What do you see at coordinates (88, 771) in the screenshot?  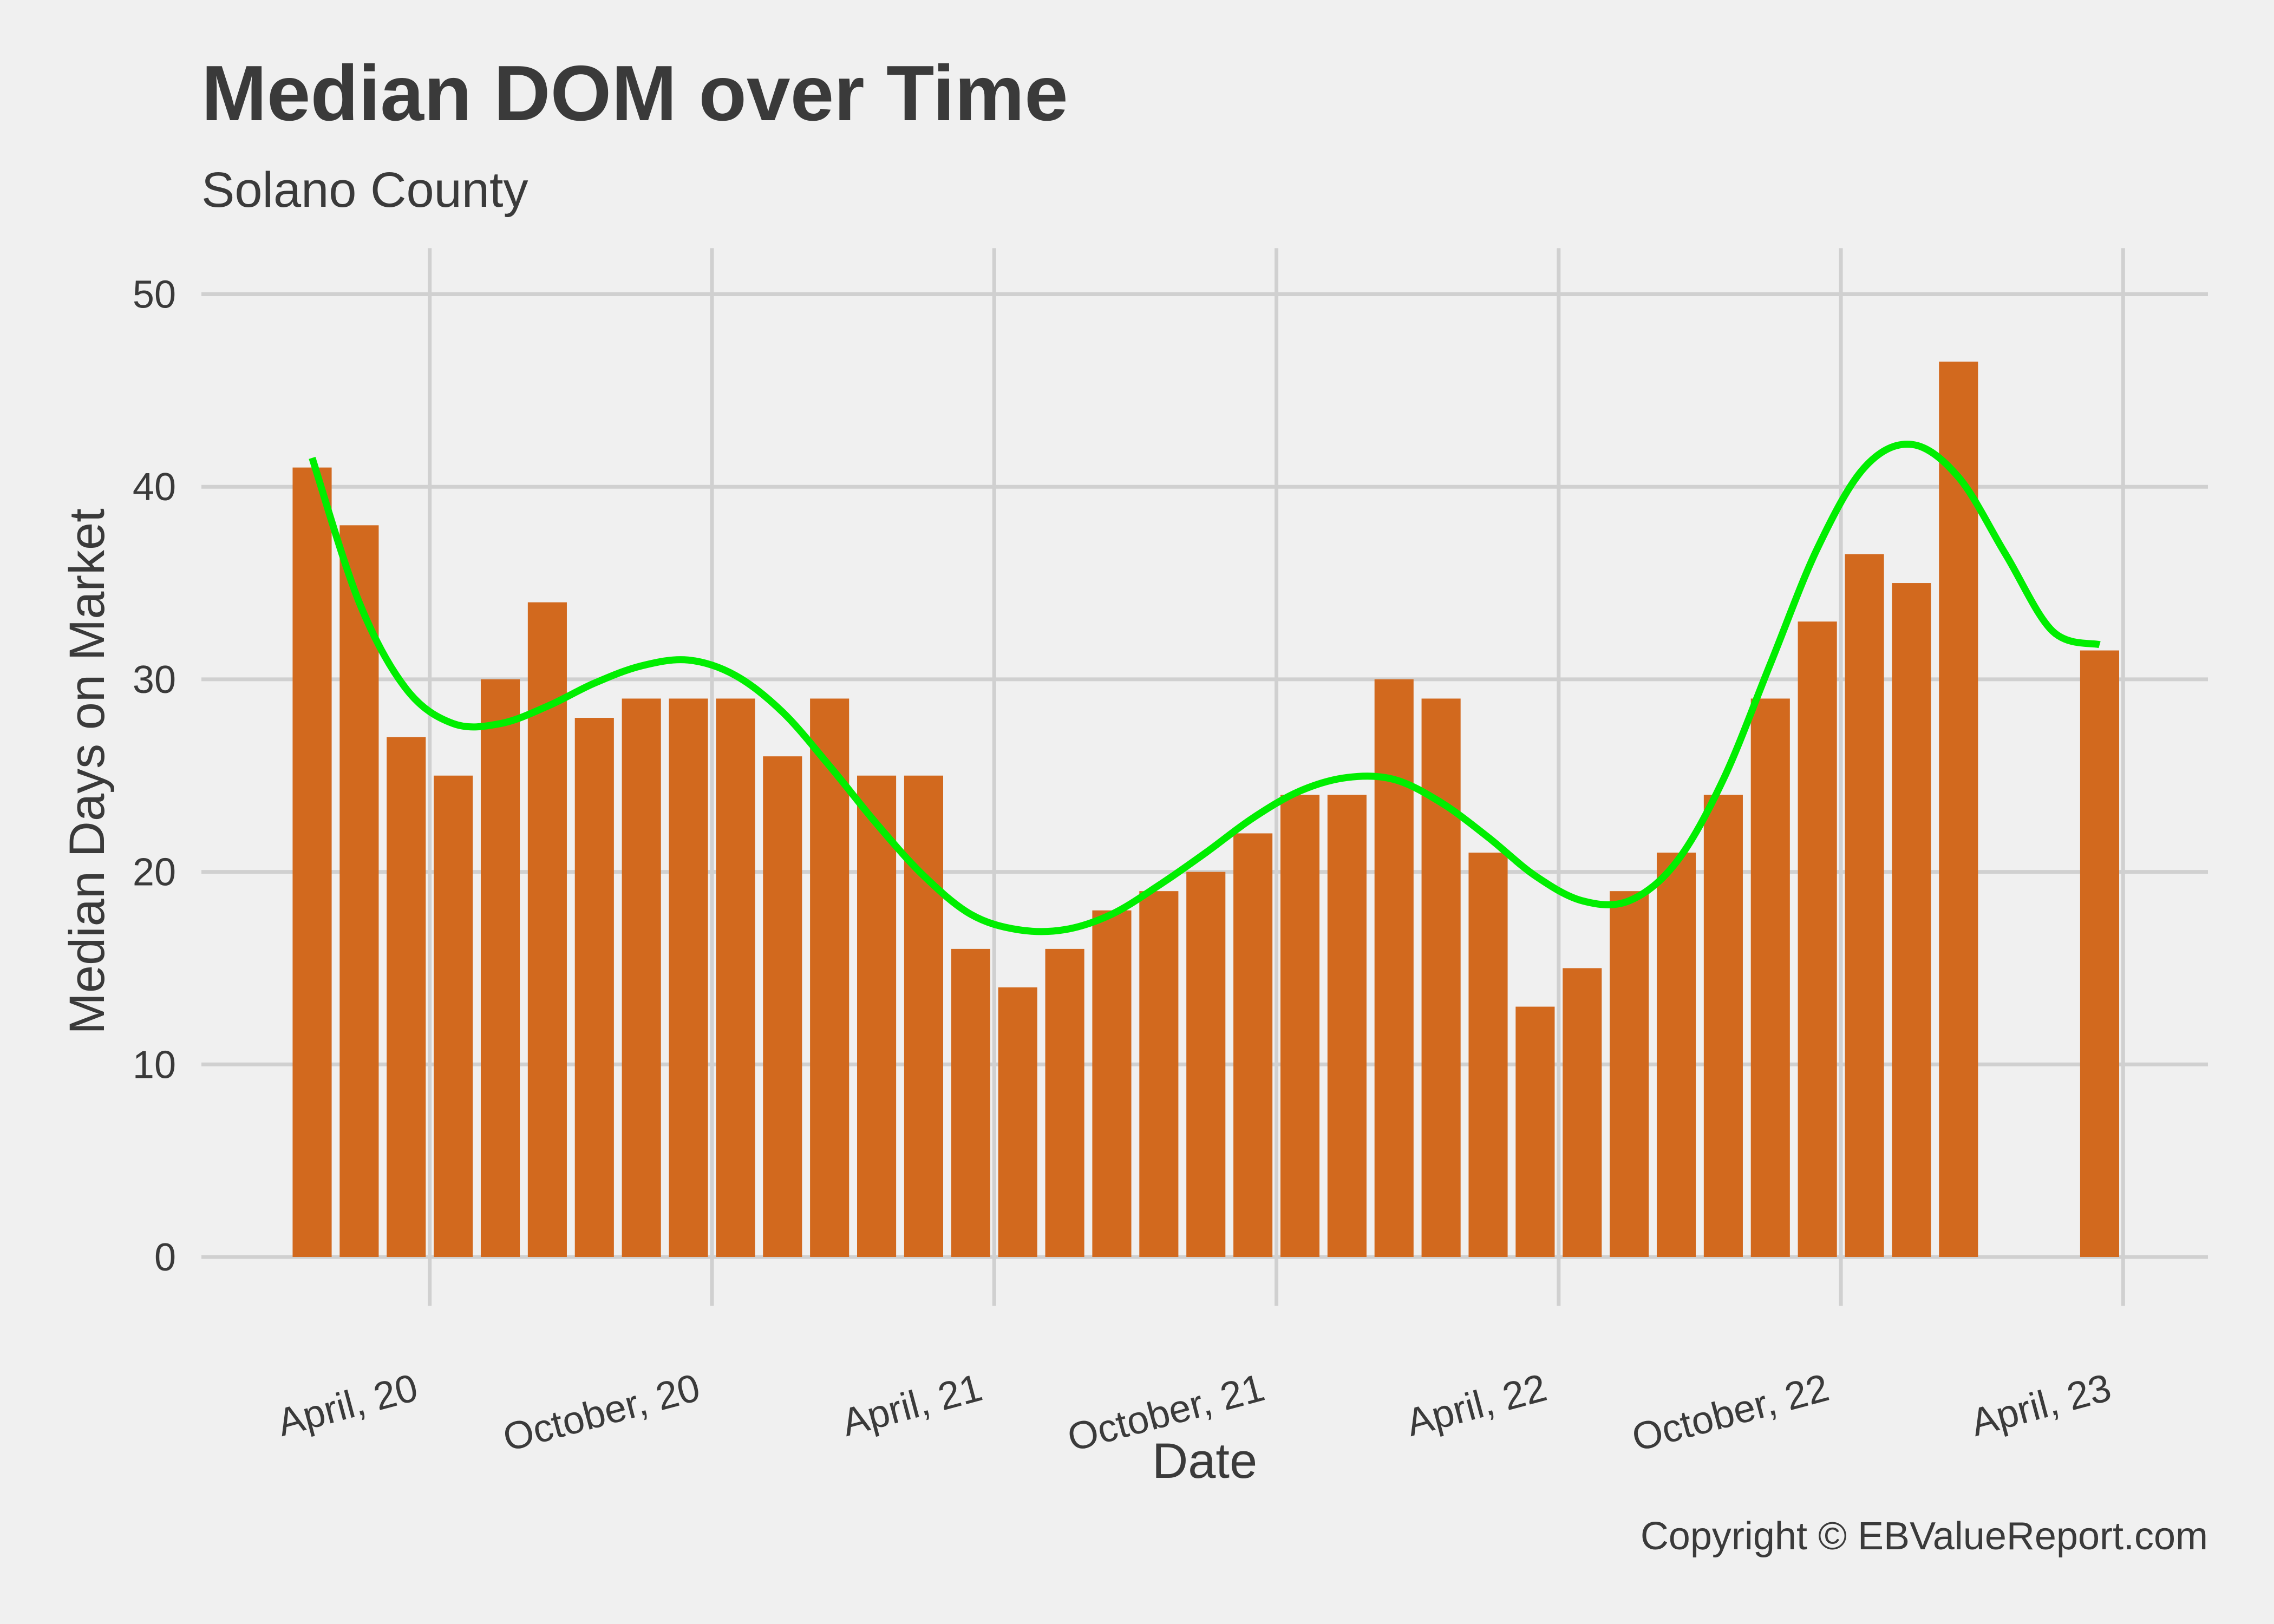 I see `y-axis-title: Median Days on Market` at bounding box center [88, 771].